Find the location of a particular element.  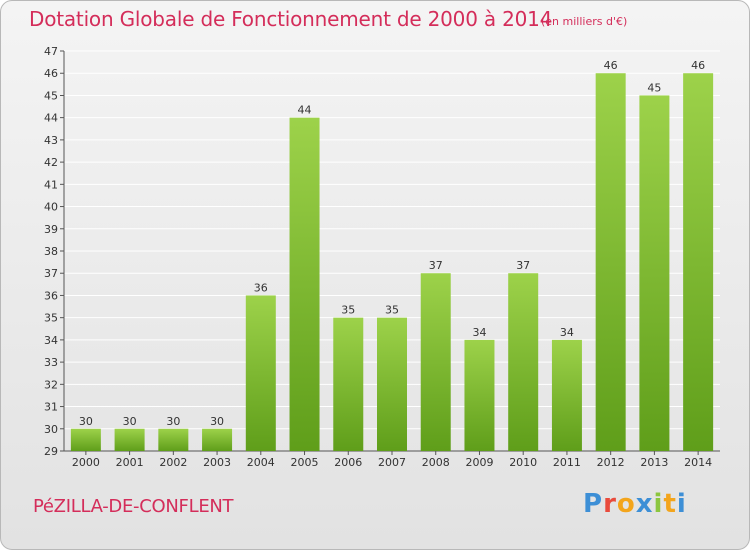

bar-2010 is located at coordinates (523, 362).